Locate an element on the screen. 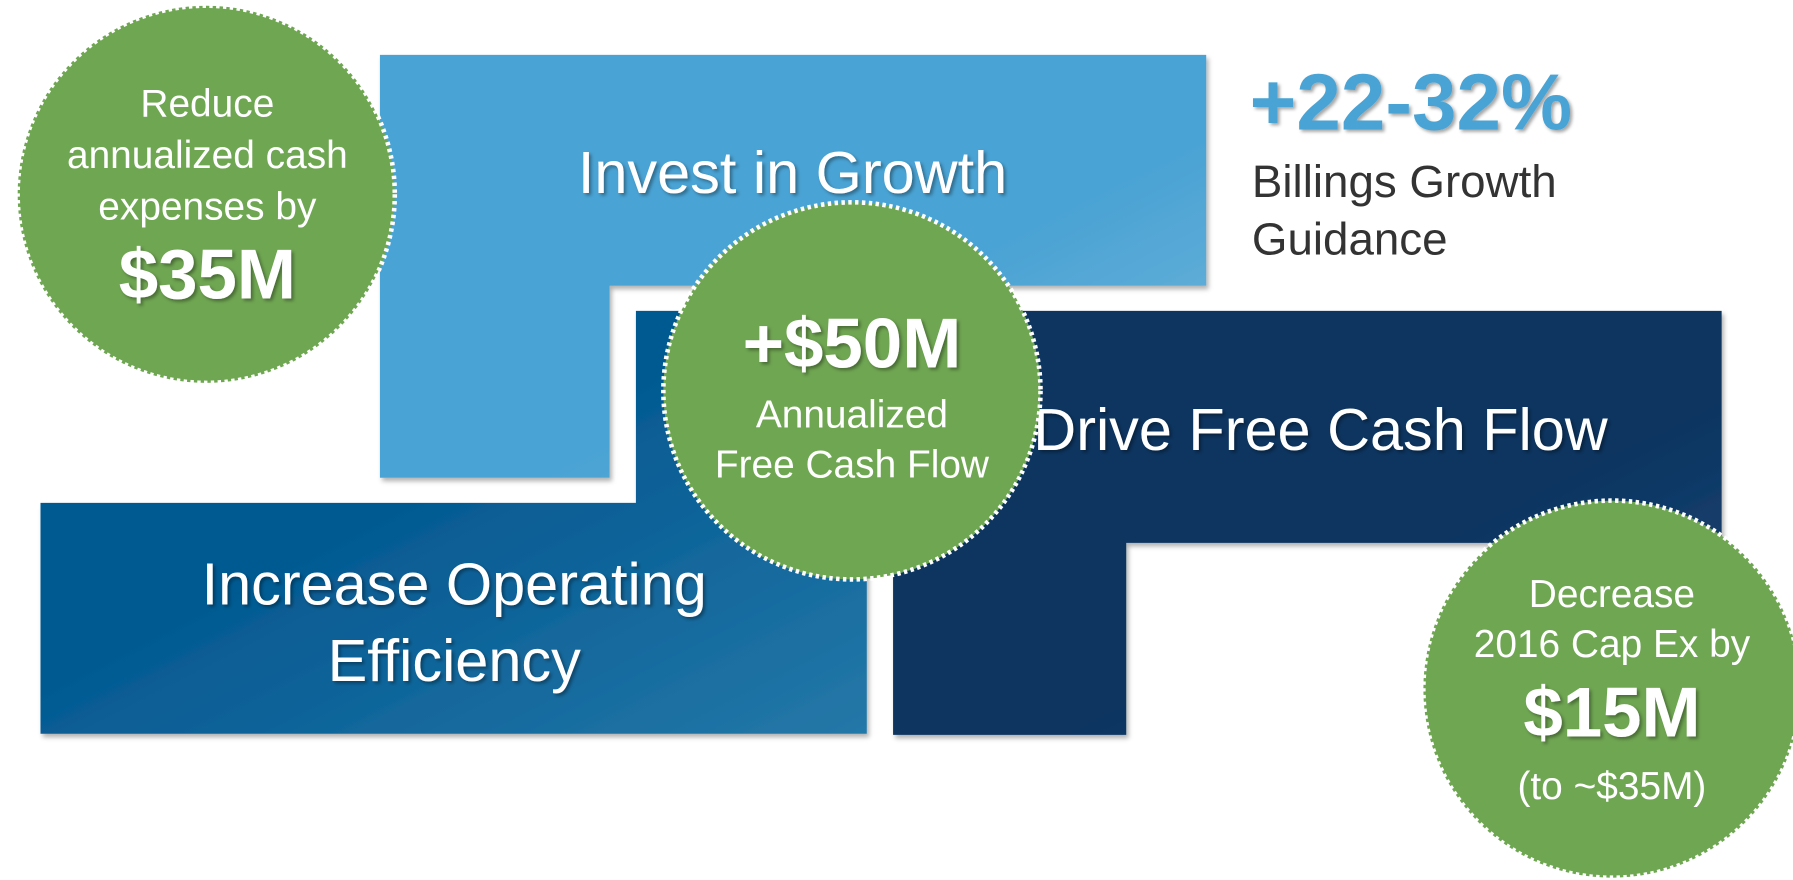  highlight-value: +22-32% is located at coordinates (1411, 102).